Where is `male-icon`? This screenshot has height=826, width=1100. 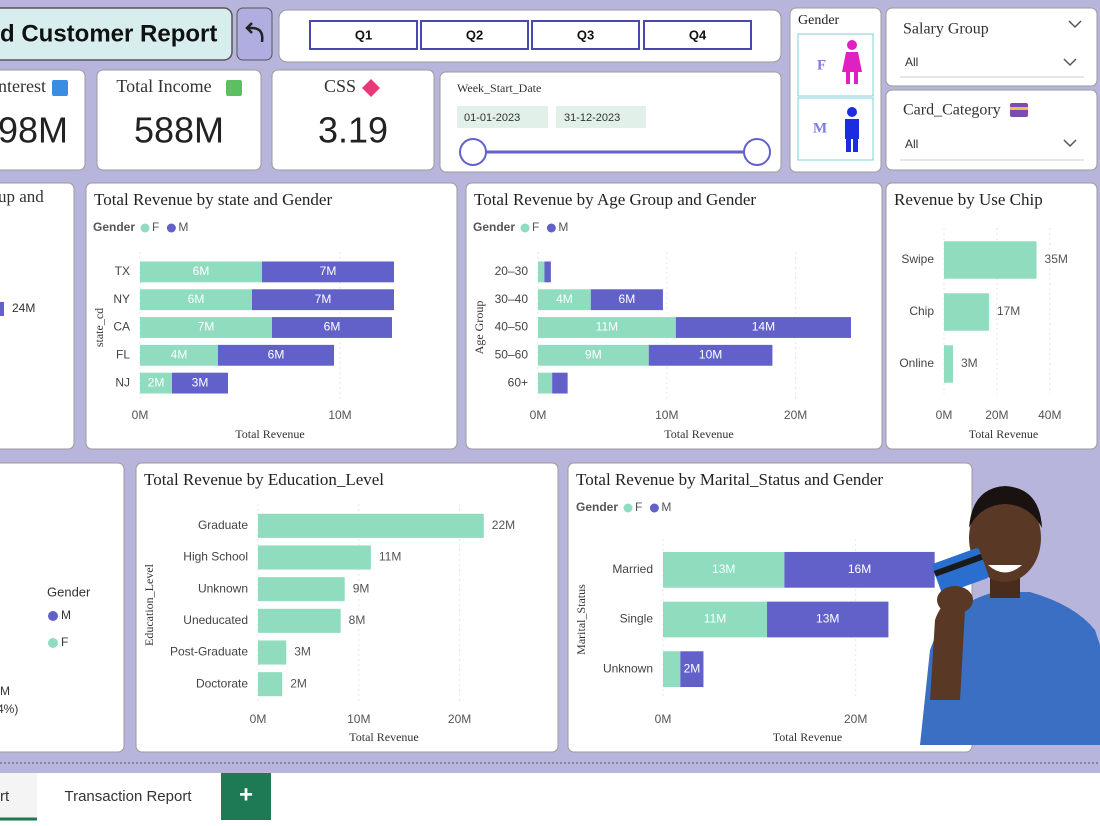
male-icon is located at coordinates (852, 129).